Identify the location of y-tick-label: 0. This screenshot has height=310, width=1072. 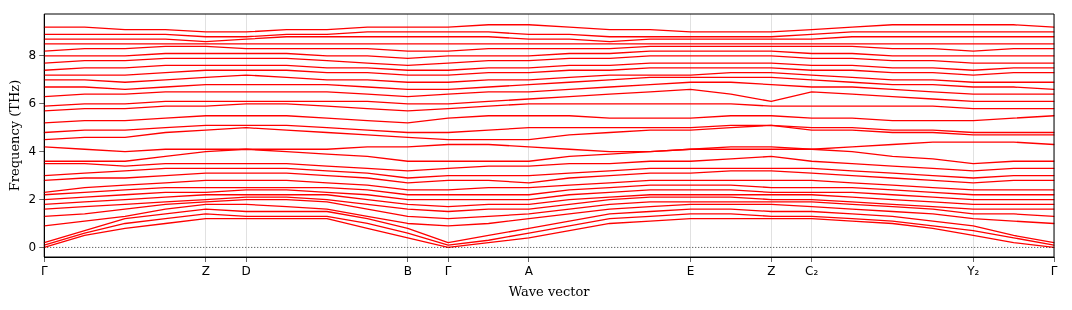
(32, 246).